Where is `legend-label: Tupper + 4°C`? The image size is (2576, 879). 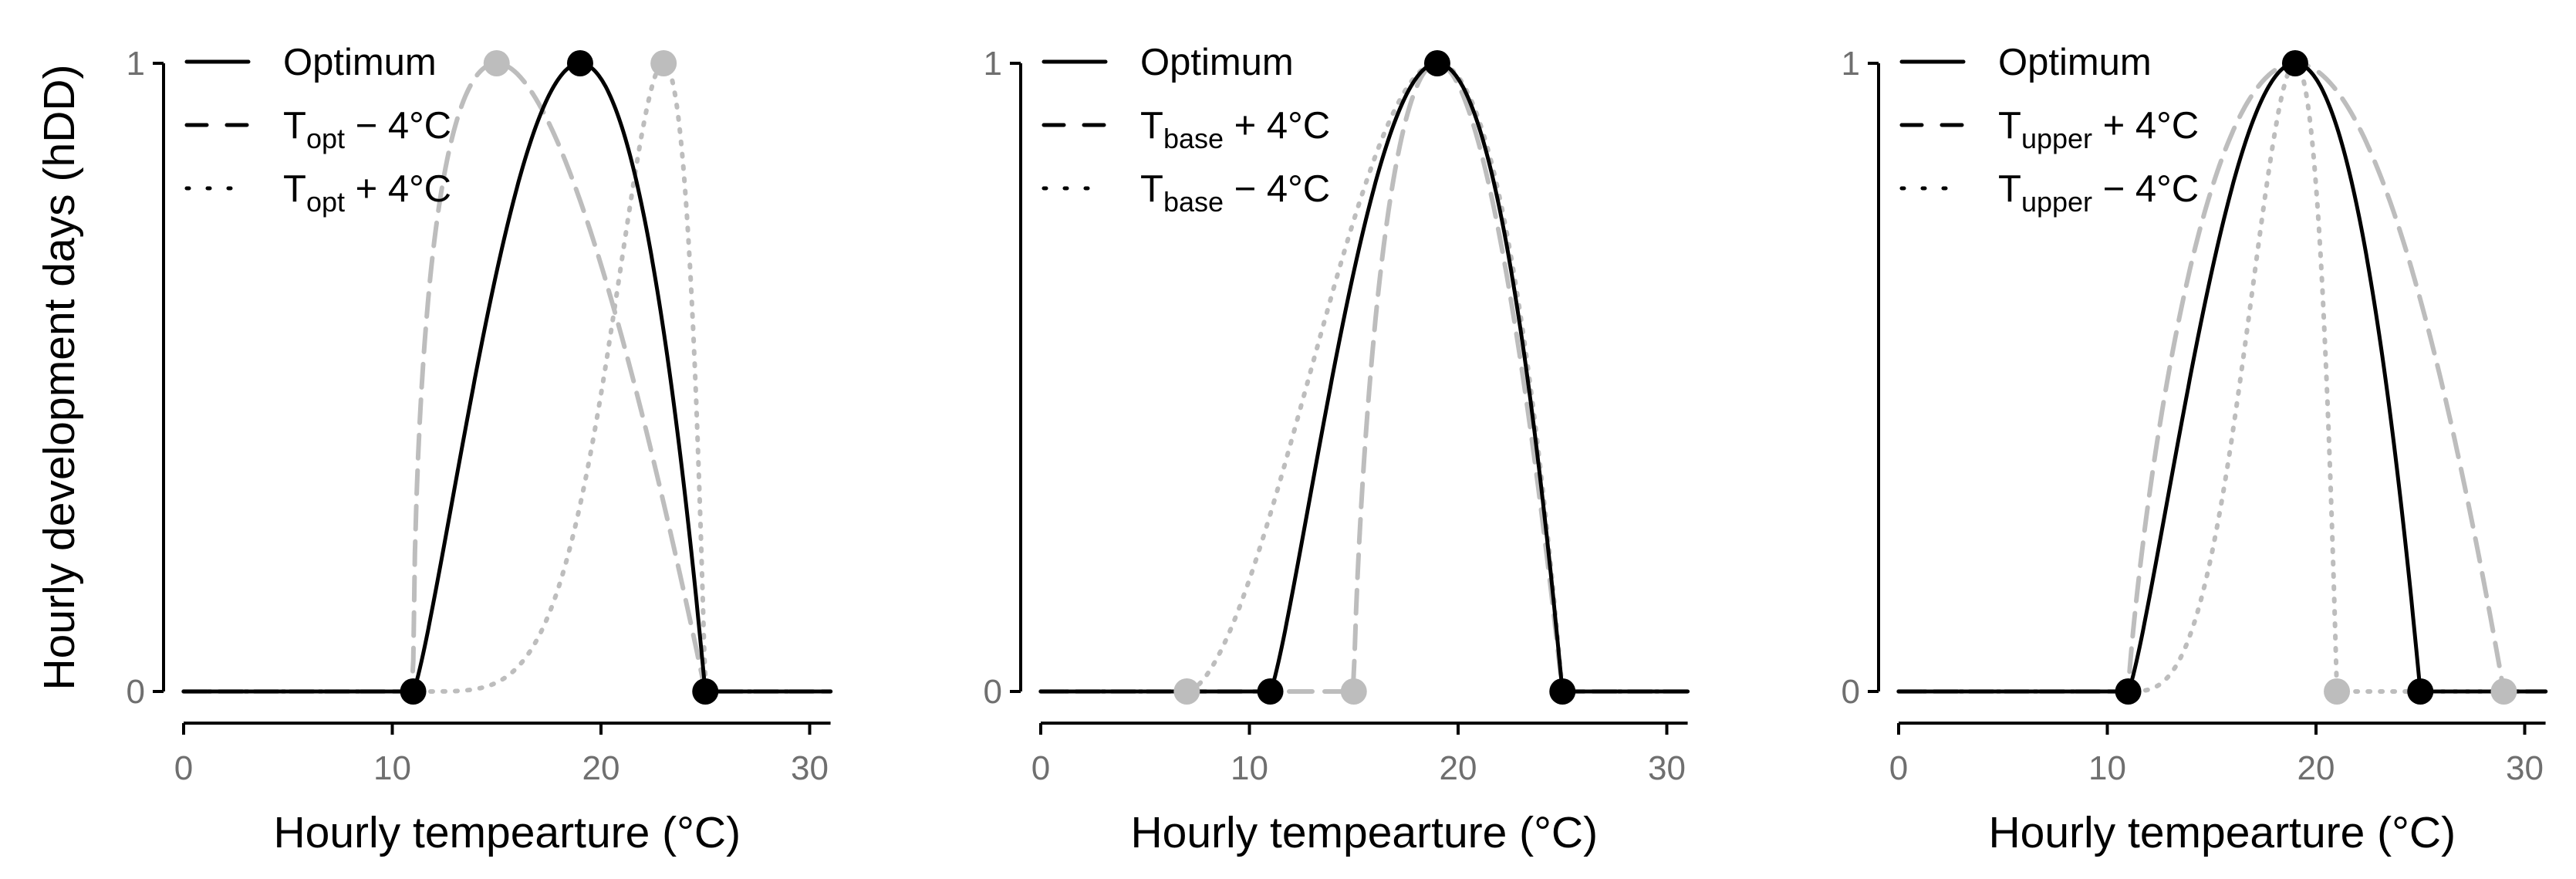 legend-label: Tupper + 4°C is located at coordinates (2098, 129).